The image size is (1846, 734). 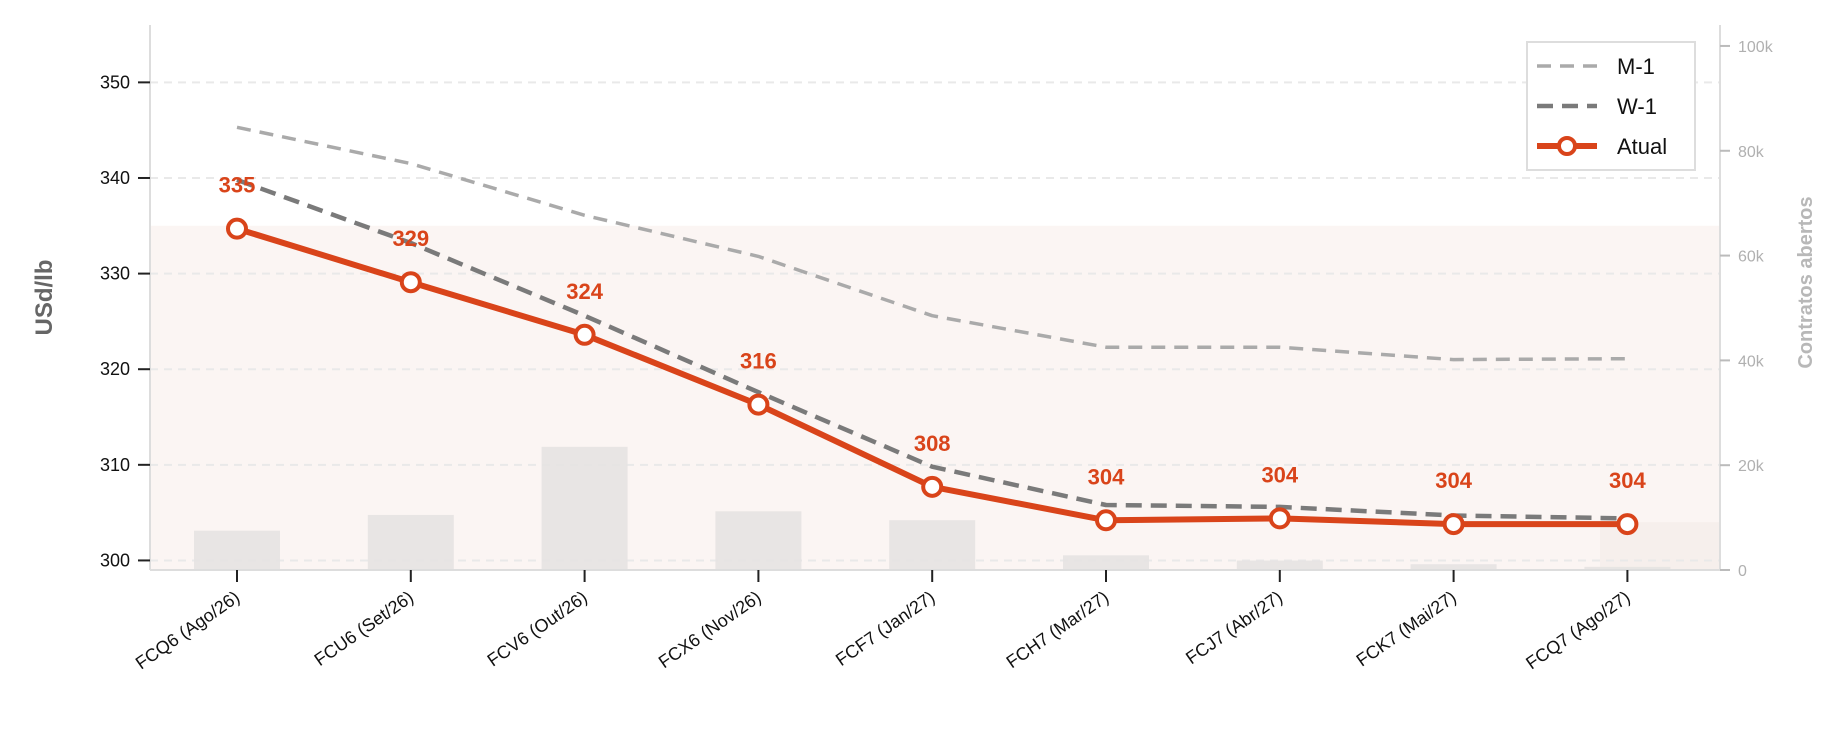 I want to click on y-tick-label: 350, so click(x=115, y=82).